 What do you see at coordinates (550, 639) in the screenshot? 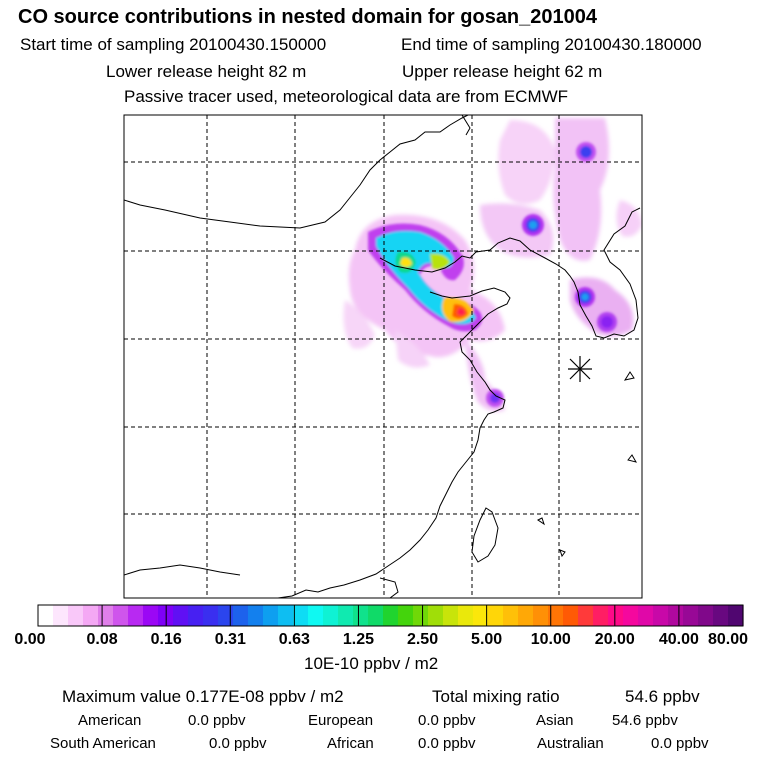
I see `legend-tick-label: 10.00` at bounding box center [550, 639].